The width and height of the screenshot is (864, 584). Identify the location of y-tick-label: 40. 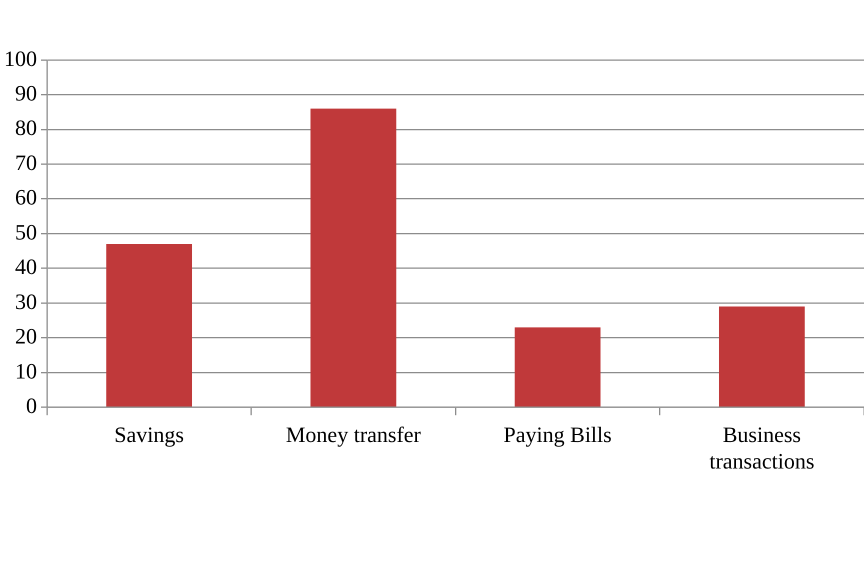
(26, 267).